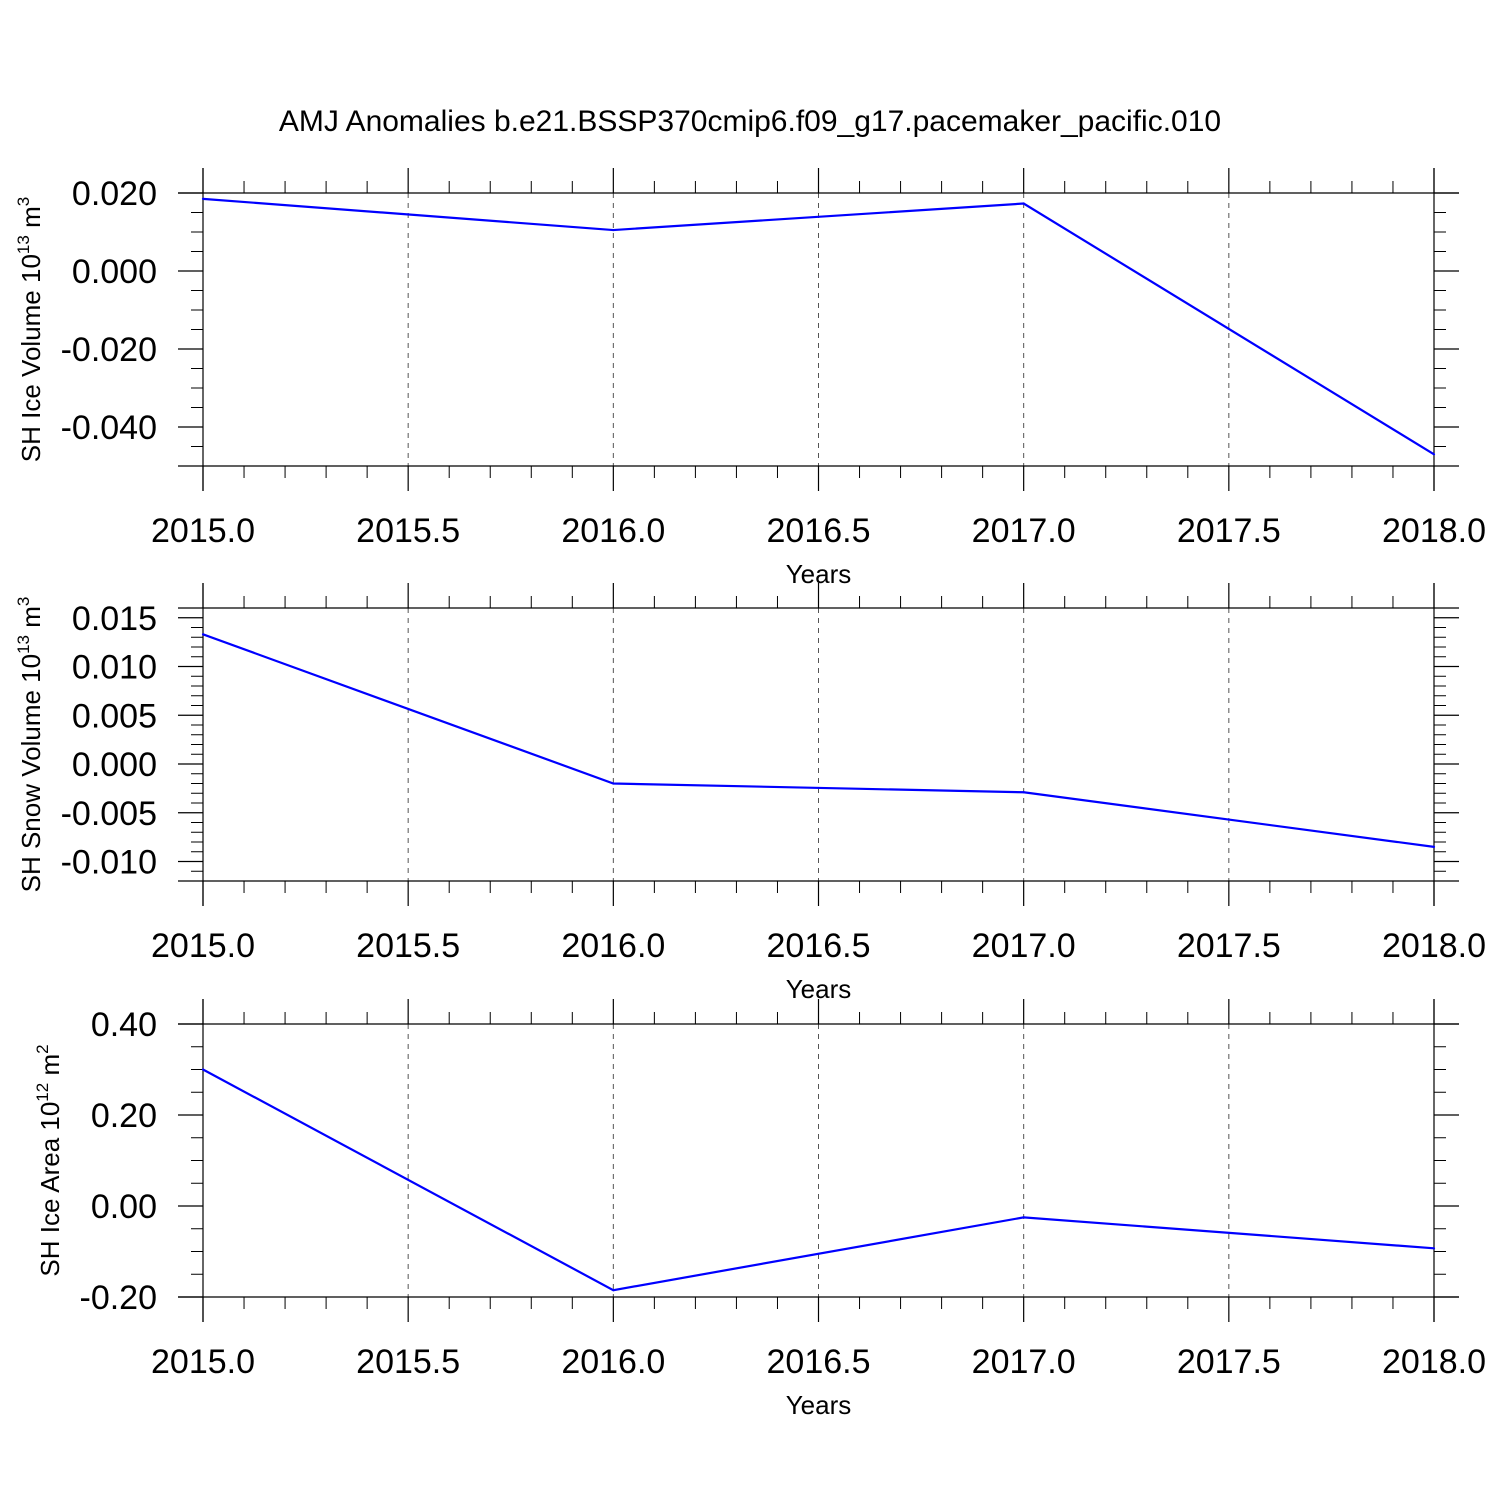 The height and width of the screenshot is (1500, 1500). I want to click on y-tick-label: -0.040, so click(109, 428).